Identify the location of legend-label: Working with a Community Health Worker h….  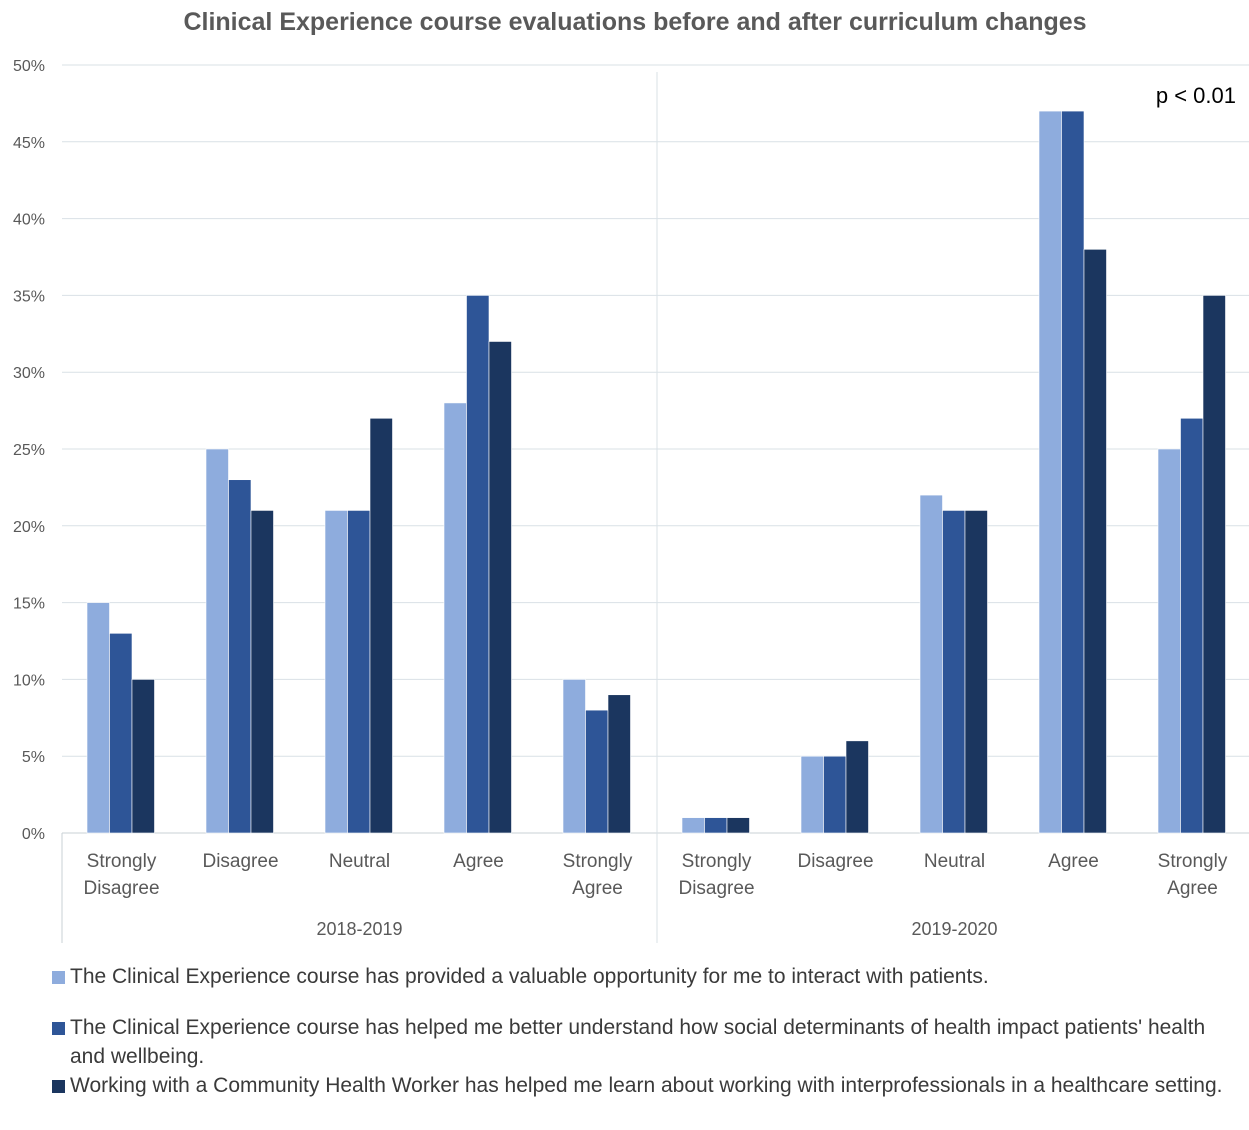
(646, 1085).